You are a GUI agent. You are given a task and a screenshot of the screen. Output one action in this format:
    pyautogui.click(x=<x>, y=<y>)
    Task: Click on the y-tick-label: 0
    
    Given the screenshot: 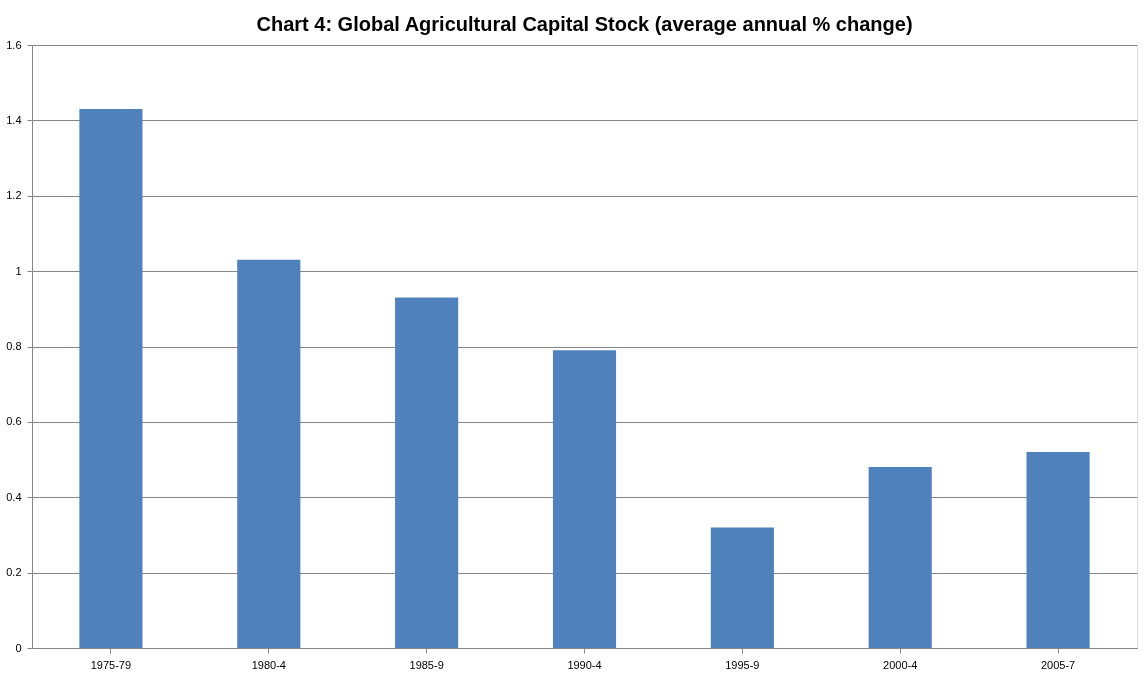 What is the action you would take?
    pyautogui.click(x=18, y=647)
    